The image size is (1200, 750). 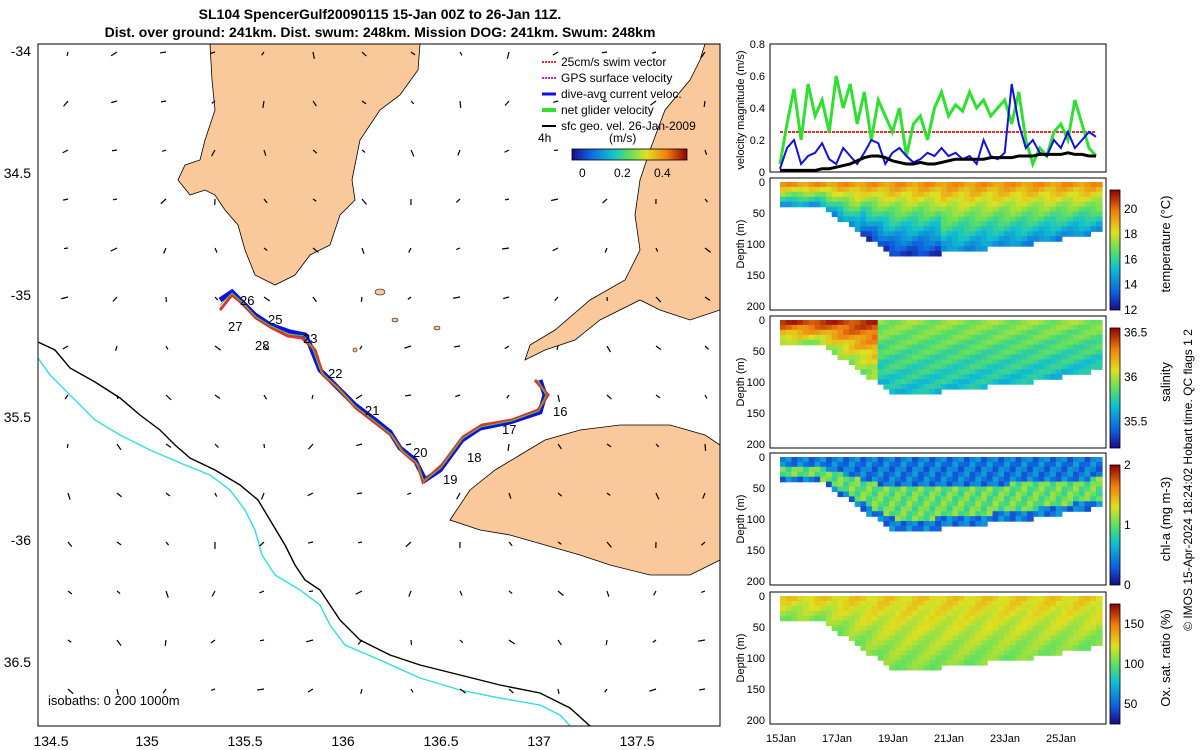 I want to click on heatmap-colorbar, so click(x=1115, y=250).